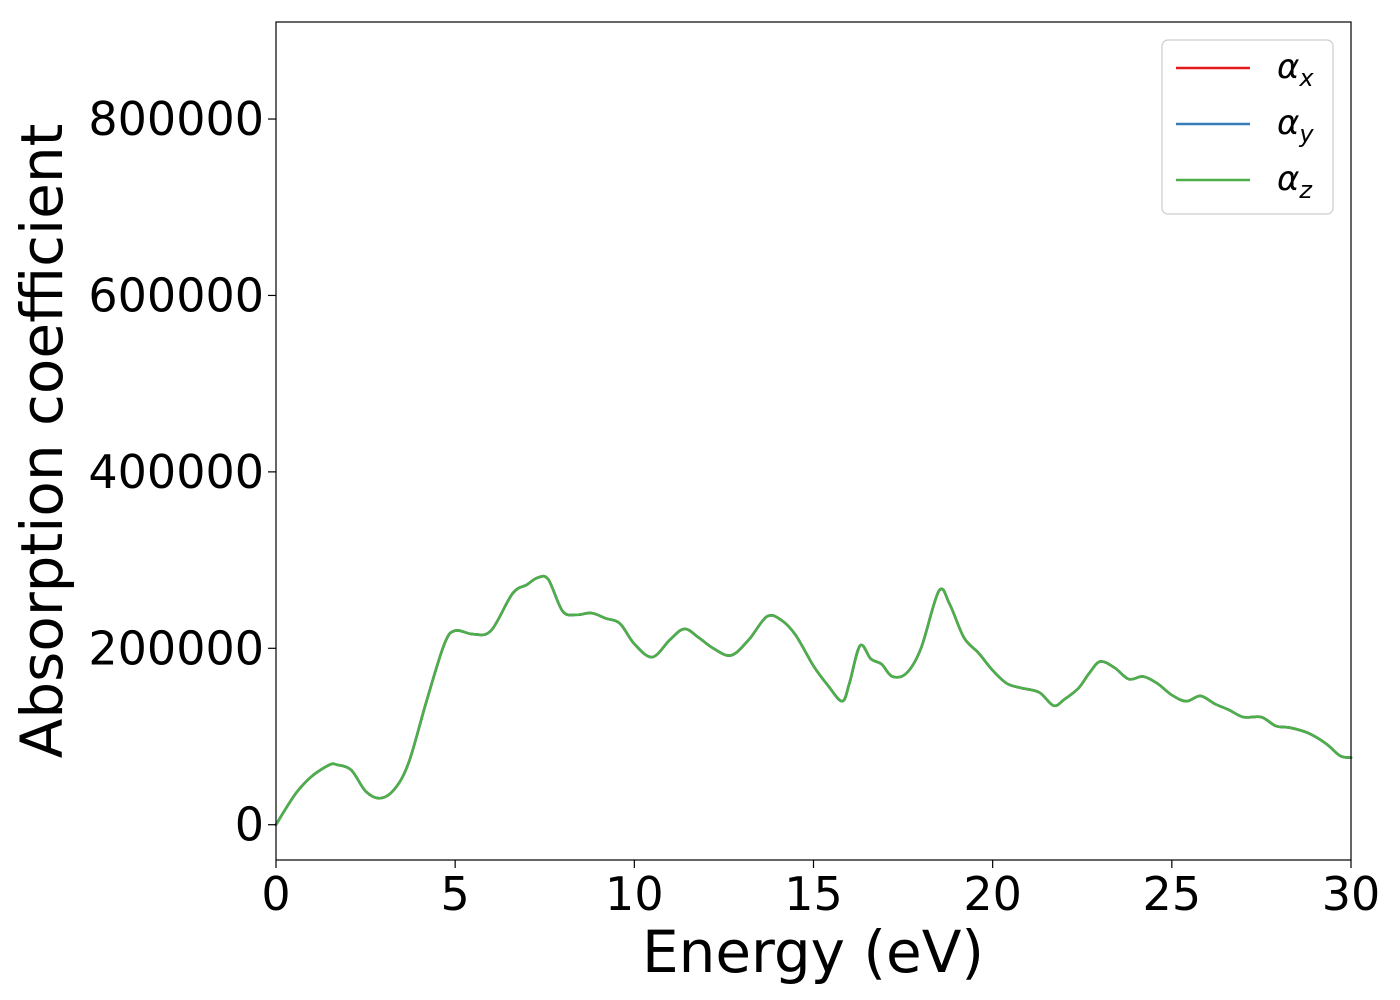 This screenshot has height=1000, width=1400. Describe the element at coordinates (176, 648) in the screenshot. I see `y-tick-label: 200000` at that location.